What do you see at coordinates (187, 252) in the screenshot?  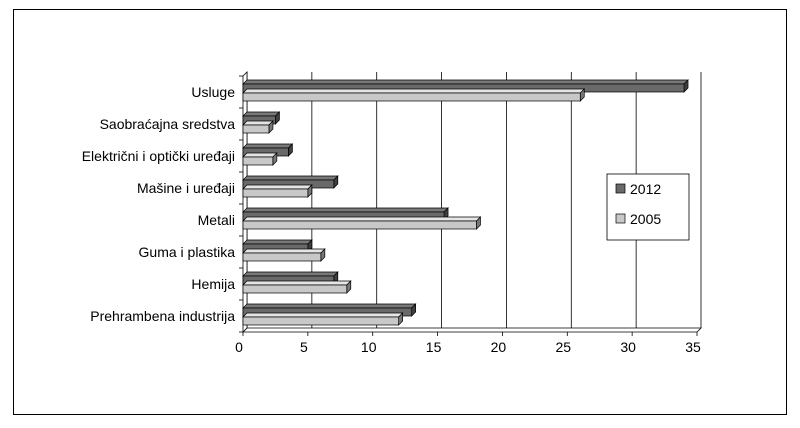 I see `category-label: Guma i plastika` at bounding box center [187, 252].